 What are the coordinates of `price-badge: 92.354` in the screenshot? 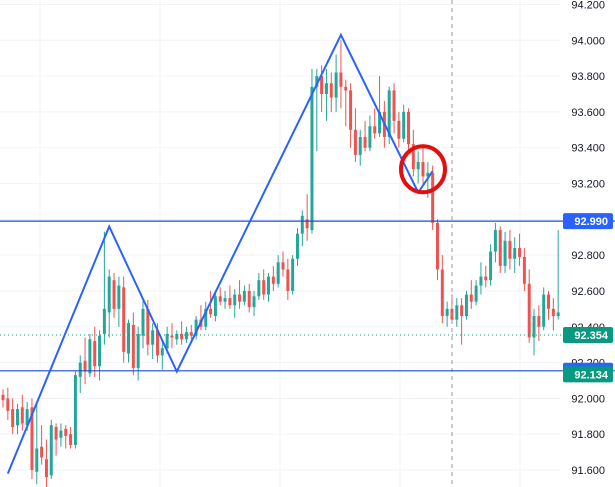 It's located at (588, 334).